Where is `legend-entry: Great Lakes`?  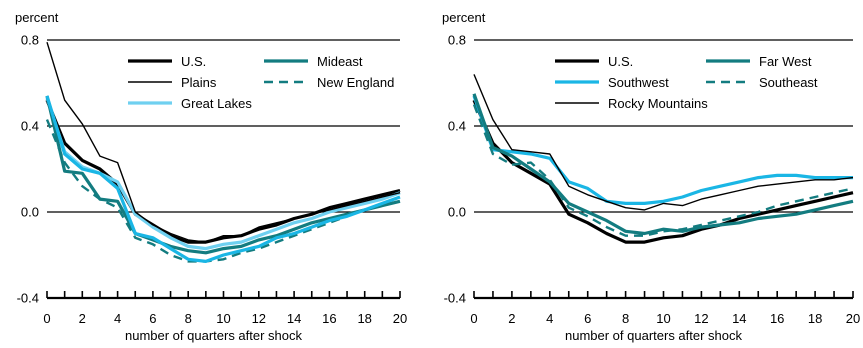
legend-entry: Great Lakes is located at coordinates (216, 103).